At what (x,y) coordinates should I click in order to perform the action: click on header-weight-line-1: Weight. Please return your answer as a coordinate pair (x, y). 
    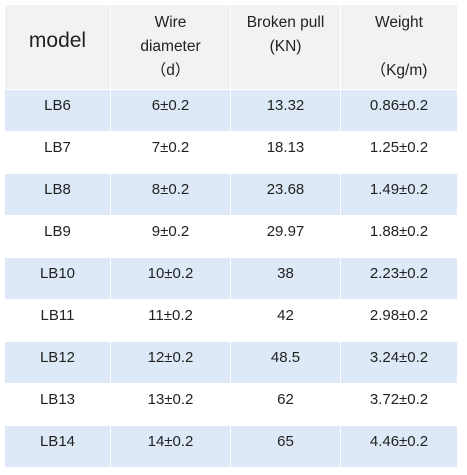
    Looking at the image, I should click on (399, 22).